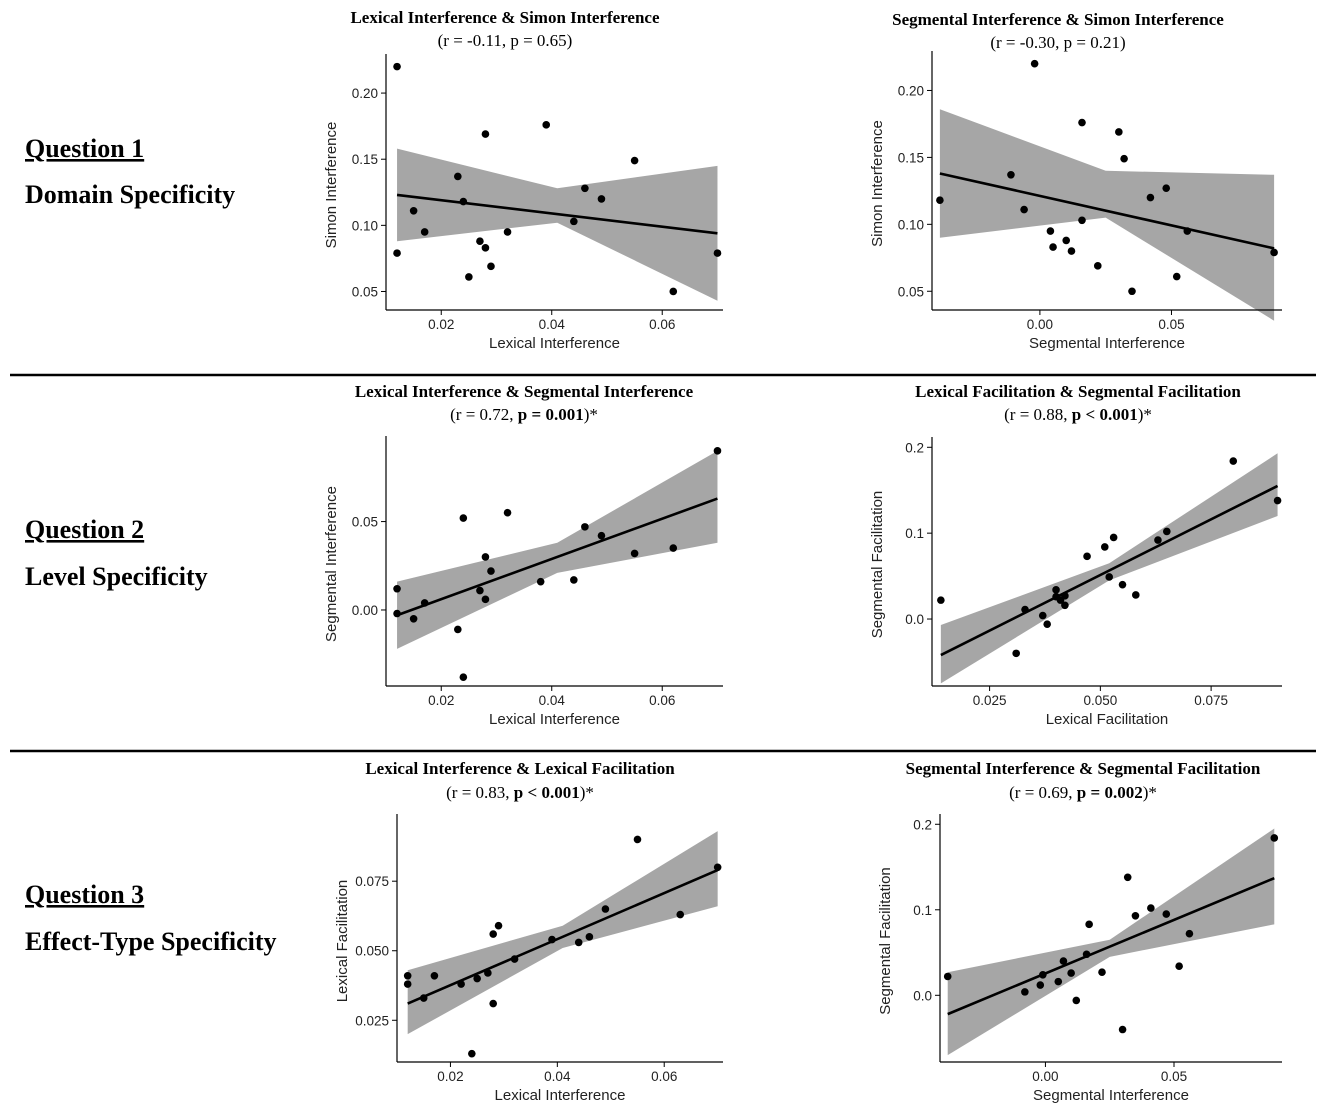 This screenshot has height=1111, width=1325. Describe the element at coordinates (520, 792) in the screenshot. I see `q3-left-stats: (r = 0.83, p < 0.001)*` at that location.